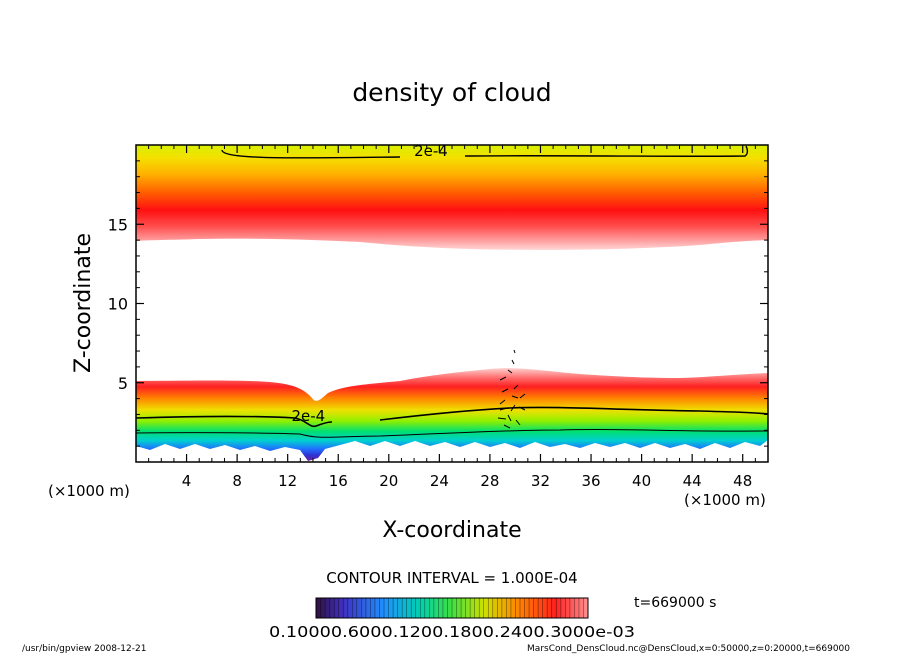  I want to click on colorbar-tick-labels: 0.10000.6000.1200.1800.2400.3000e-03, so click(452, 632).